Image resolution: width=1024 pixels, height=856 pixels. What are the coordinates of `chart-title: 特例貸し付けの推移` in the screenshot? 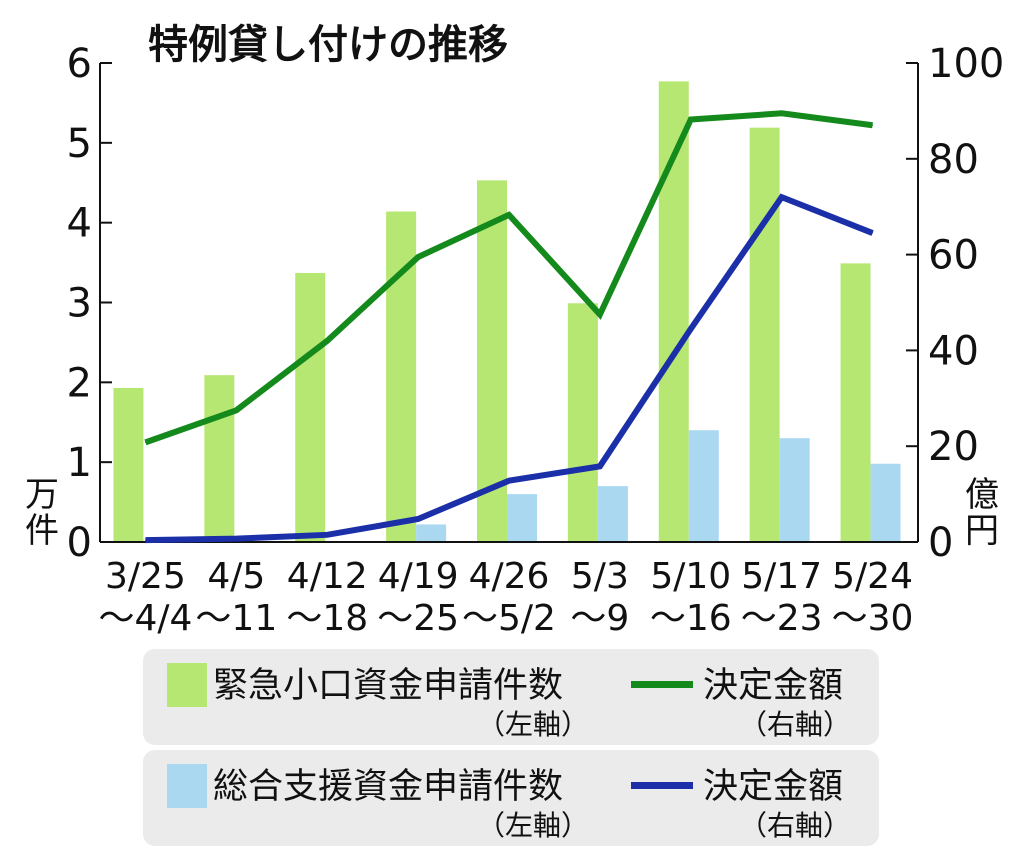 It's located at (328, 45).